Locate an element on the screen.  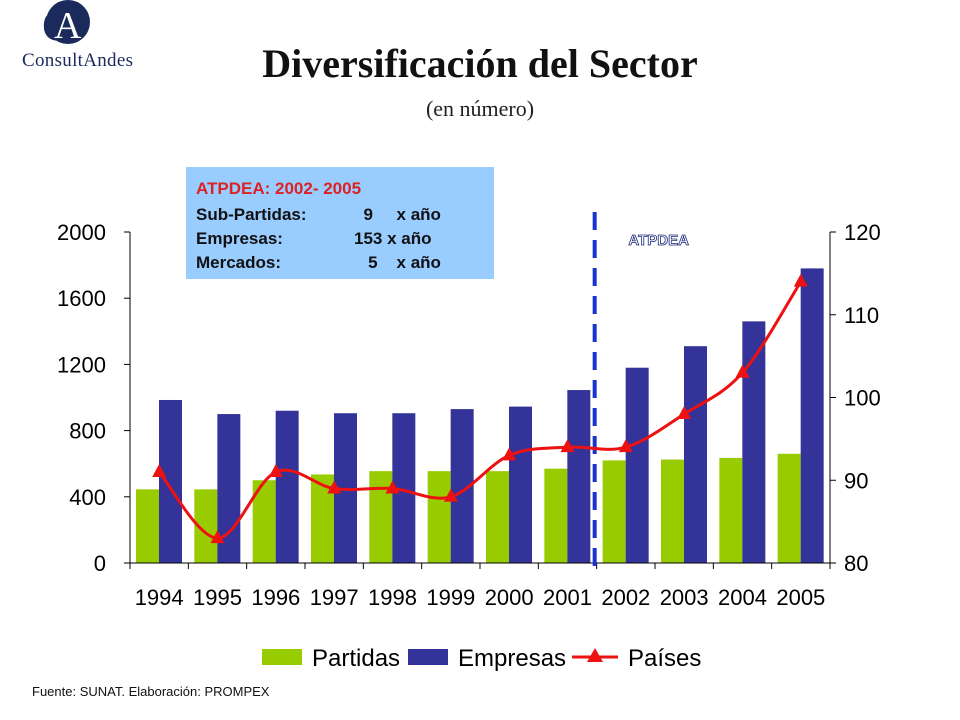
page-title: Diversificación del Sector is located at coordinates (480, 63).